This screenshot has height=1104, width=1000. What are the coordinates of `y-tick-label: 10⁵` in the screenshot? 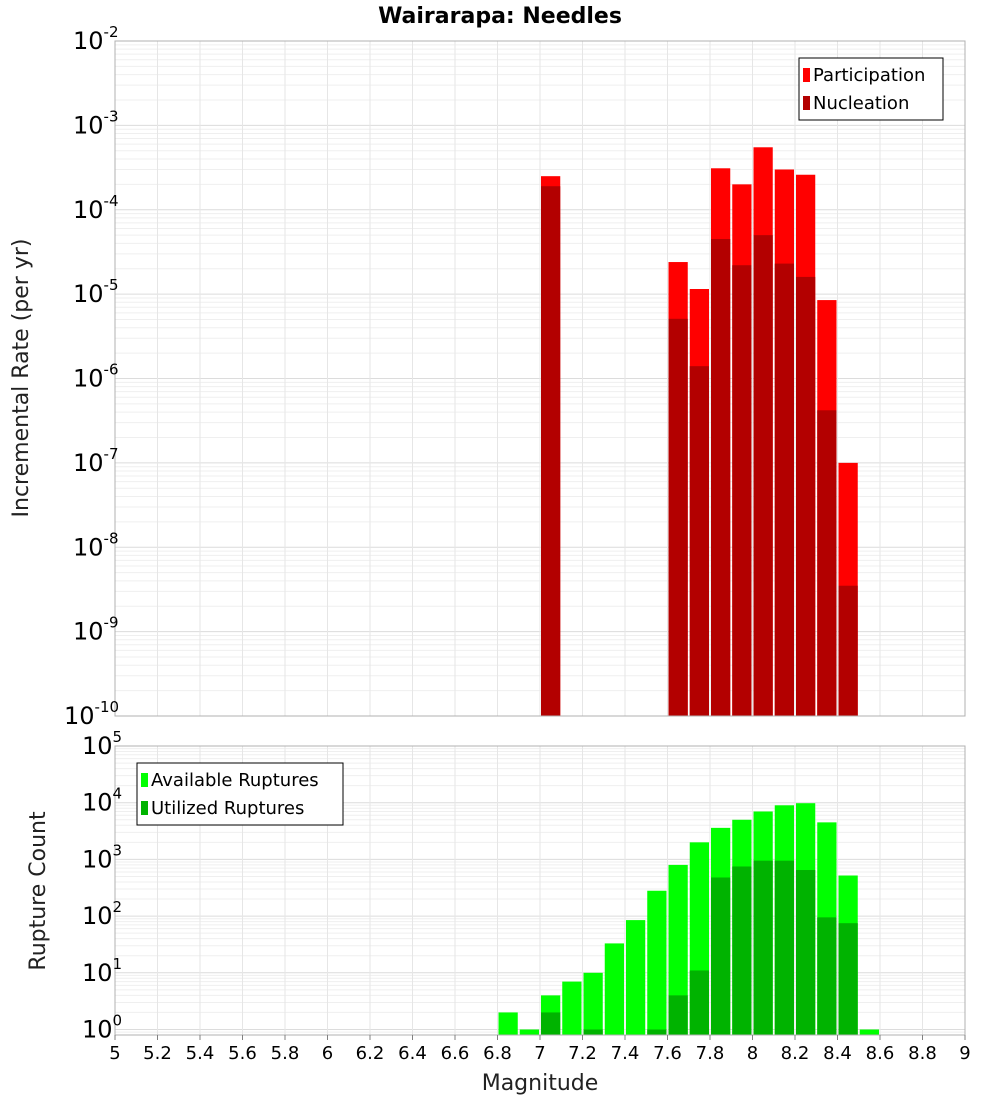 It's located at (102, 744).